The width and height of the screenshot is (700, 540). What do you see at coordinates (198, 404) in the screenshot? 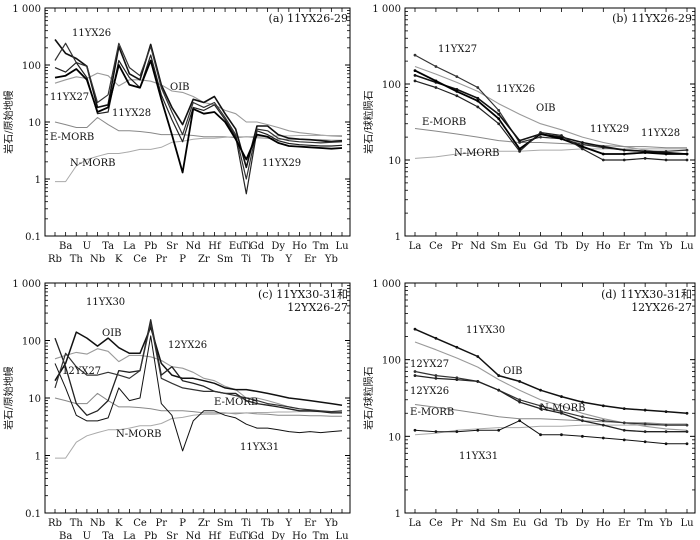
I see `series-line-e-morb` at bounding box center [198, 404].